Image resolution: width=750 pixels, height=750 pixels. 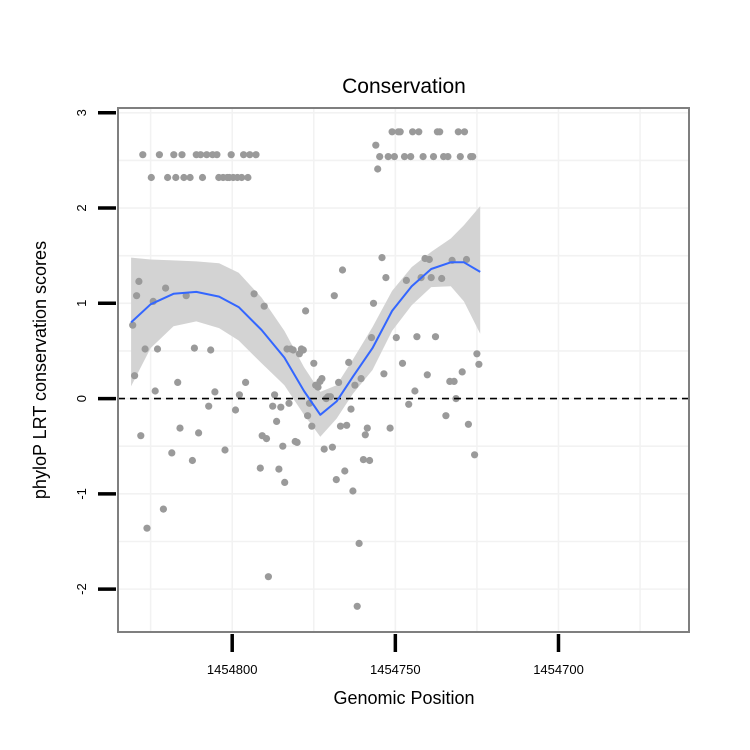 I want to click on y-tick-label: 1, so click(x=81, y=303).